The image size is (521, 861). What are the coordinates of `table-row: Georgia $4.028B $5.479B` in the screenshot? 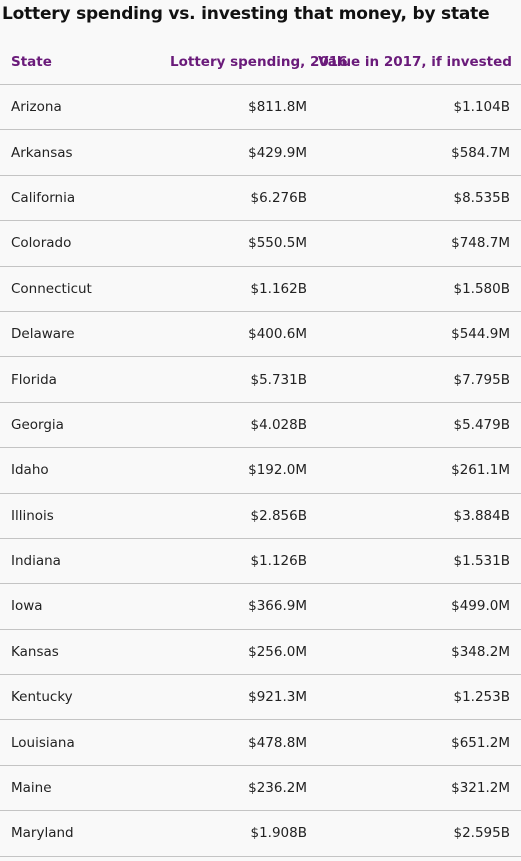 It's located at (260, 425).